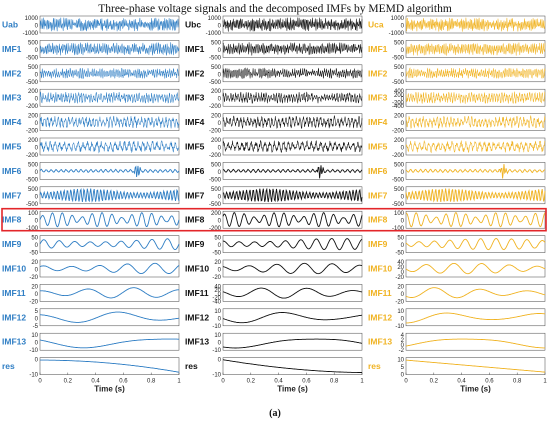 The width and height of the screenshot is (550, 422). What do you see at coordinates (399, 302) in the screenshot?
I see `y-tick-label: -20` at bounding box center [399, 302].